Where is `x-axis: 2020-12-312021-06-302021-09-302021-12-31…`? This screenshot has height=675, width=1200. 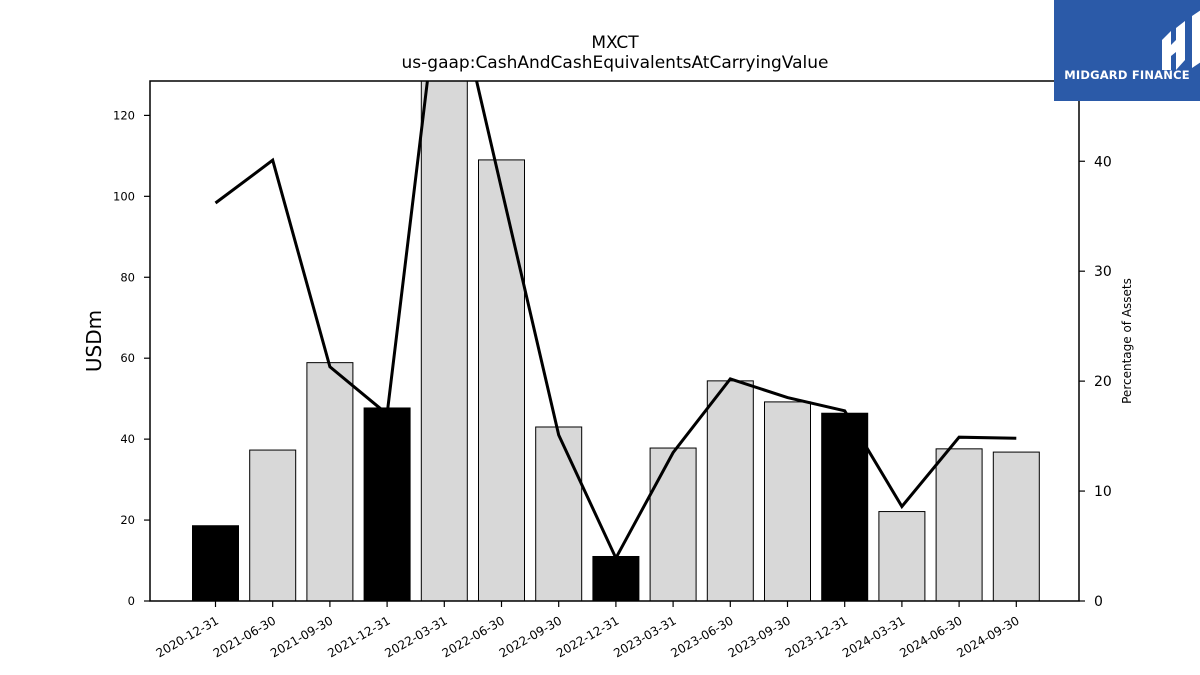
x-axis: 2020-12-312021-06-302021-09-302021-12-31… is located at coordinates (588, 630).